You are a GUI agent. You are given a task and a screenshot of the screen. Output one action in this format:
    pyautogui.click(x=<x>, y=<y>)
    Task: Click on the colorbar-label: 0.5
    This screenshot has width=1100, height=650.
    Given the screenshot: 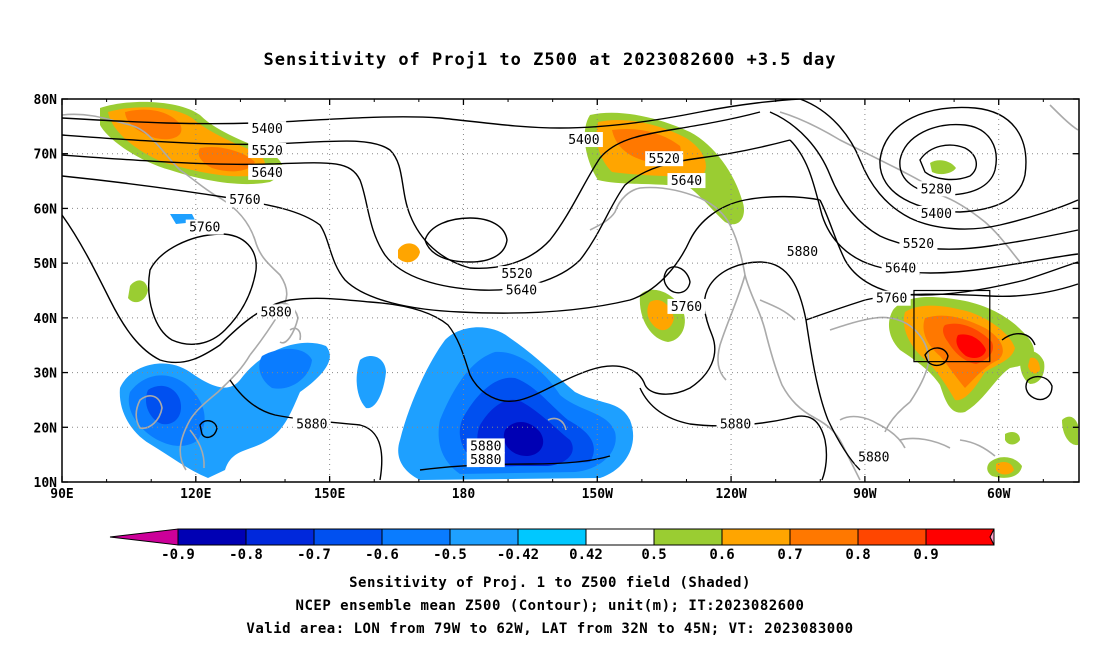 What is the action you would take?
    pyautogui.click(x=653, y=555)
    